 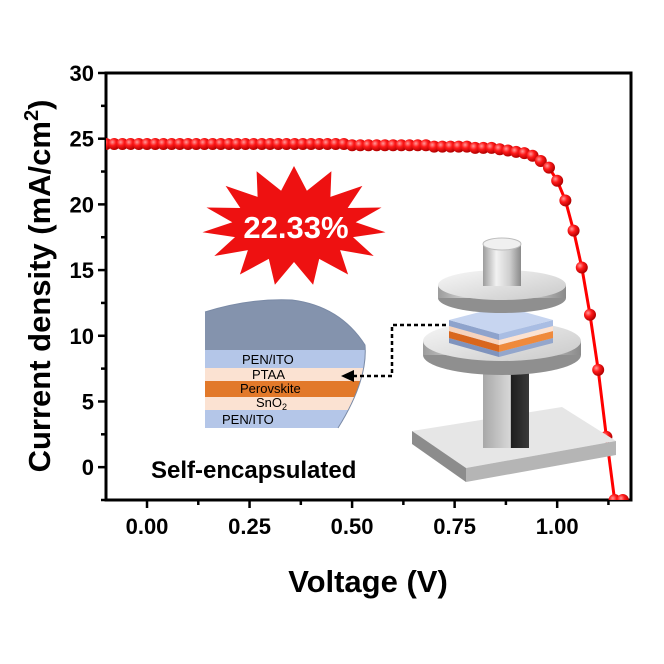 I want to click on label-sno2-sub: 2, so click(x=284, y=407).